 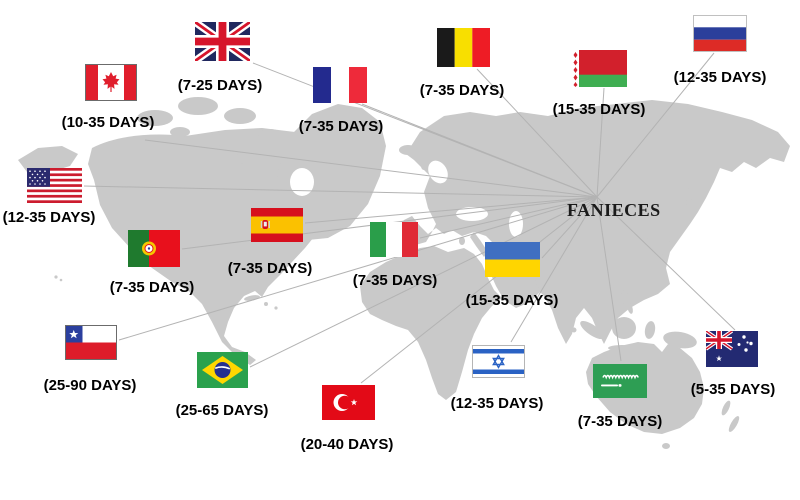 What do you see at coordinates (49, 217) in the screenshot?
I see `usa-days-label: (12-35 DAYS)` at bounding box center [49, 217].